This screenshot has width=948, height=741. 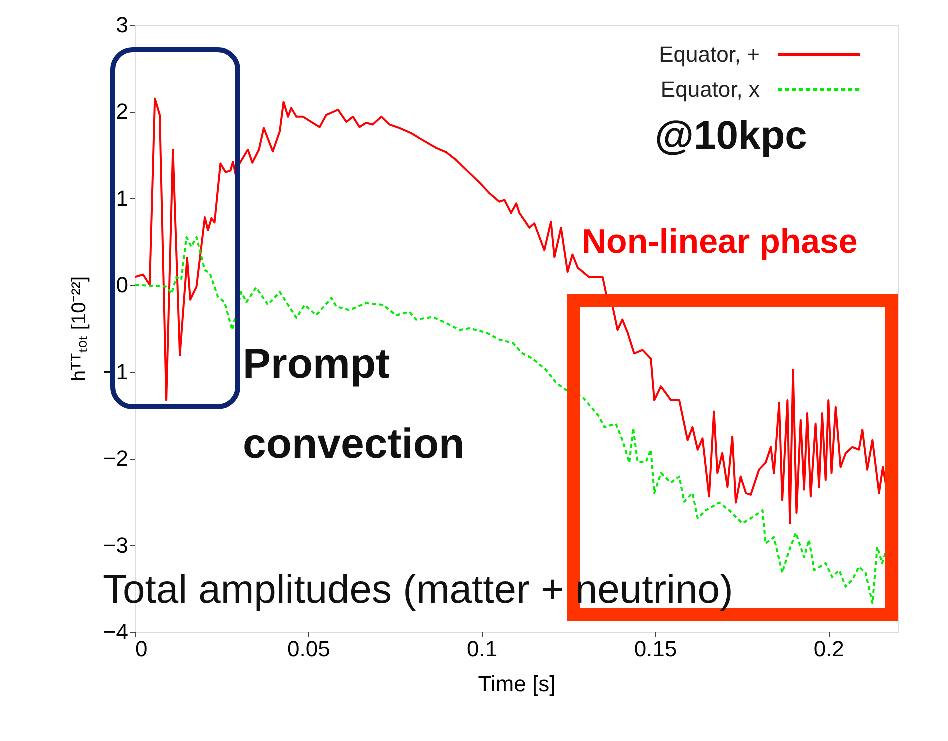 What do you see at coordinates (731, 136) in the screenshot?
I see `annotation: @10kpc` at bounding box center [731, 136].